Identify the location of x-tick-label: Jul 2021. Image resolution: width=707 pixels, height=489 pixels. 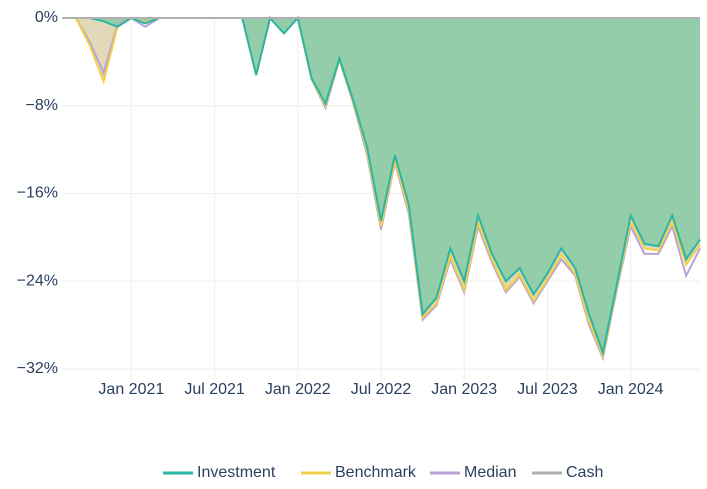
(214, 389).